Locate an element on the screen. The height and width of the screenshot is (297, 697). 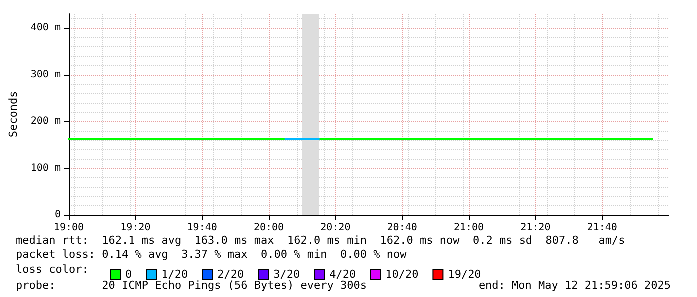
text: probe: 20 ICMP Echo Pings (56 Bytes) every 300s is located at coordinates (191, 285).